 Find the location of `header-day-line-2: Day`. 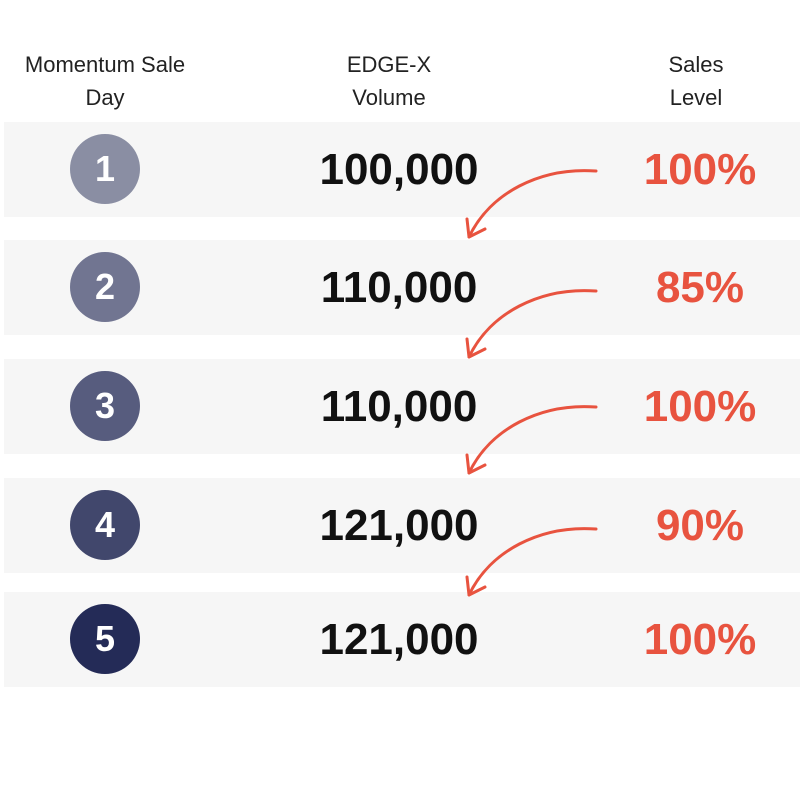

header-day-line-2: Day is located at coordinates (105, 97).